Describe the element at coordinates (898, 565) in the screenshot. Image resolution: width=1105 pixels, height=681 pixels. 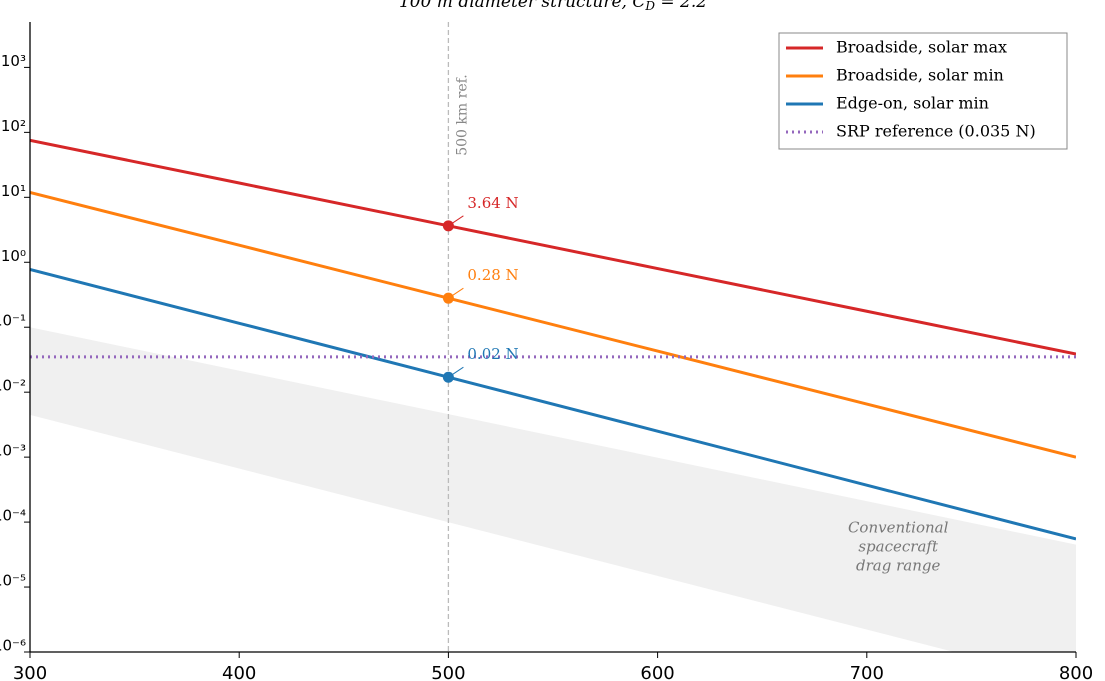
I see `band-label: drag range` at that location.